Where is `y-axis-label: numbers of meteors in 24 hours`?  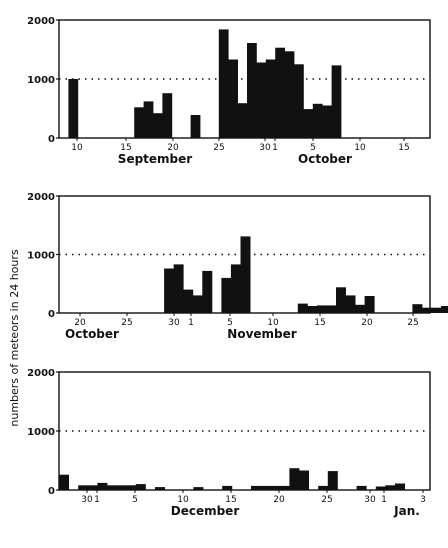 y-axis-label: numbers of meteors in 24 hours is located at coordinates (14, 338).